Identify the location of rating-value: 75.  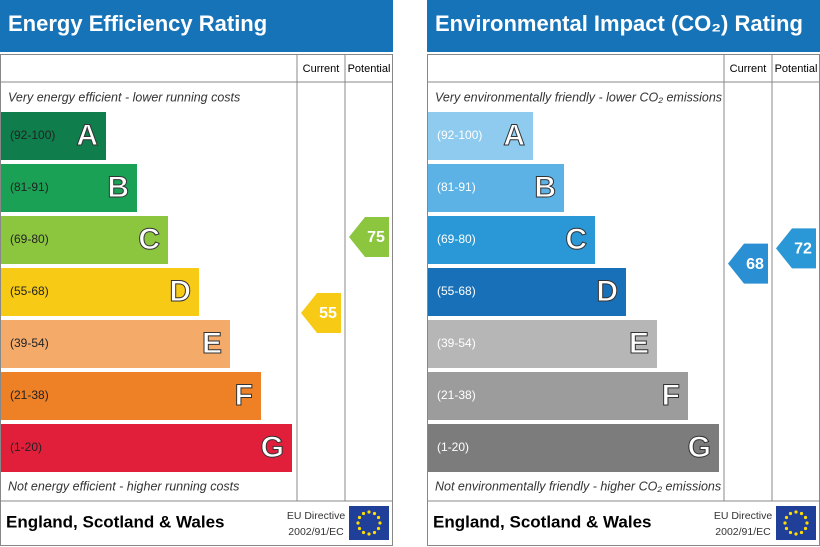
(376, 237).